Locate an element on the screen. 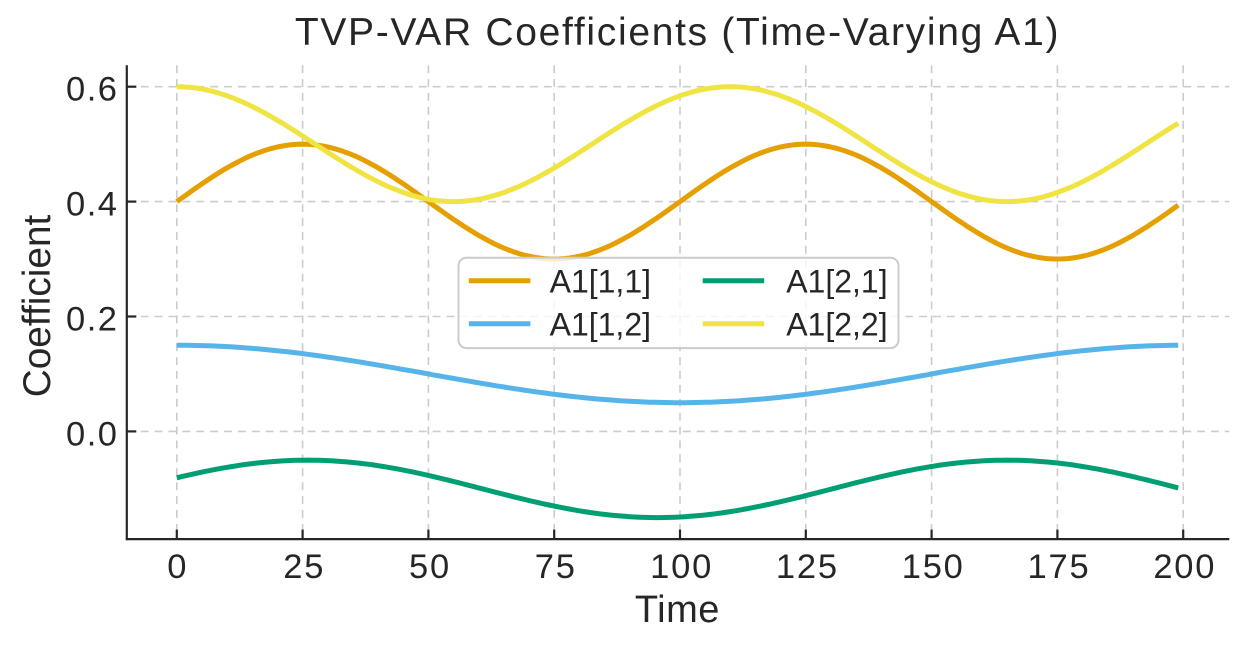 The image size is (1248, 647). svg-text: 200 is located at coordinates (1184, 567).